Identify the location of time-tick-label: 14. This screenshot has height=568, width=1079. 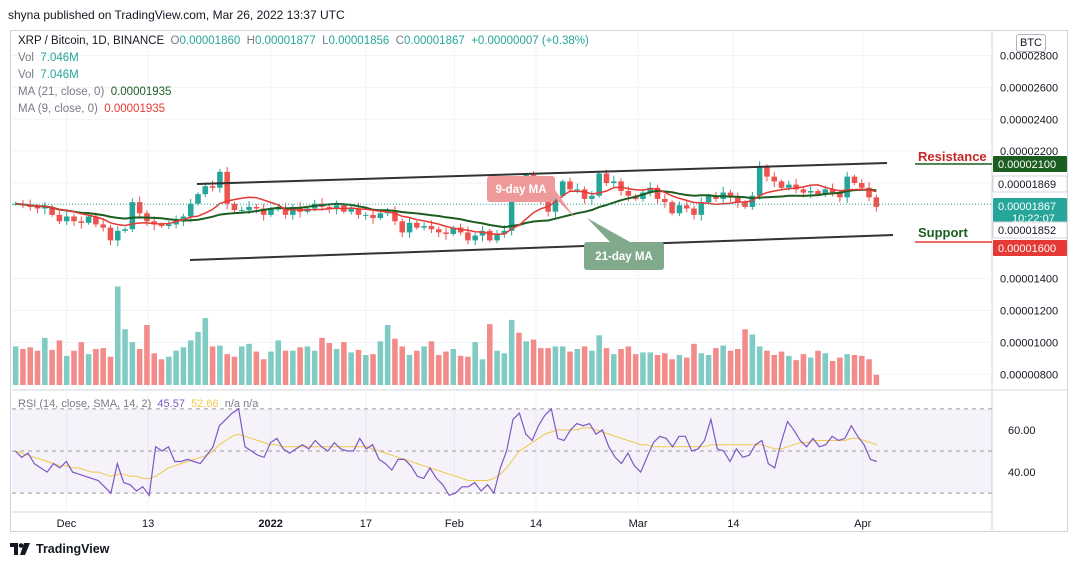
(536, 524).